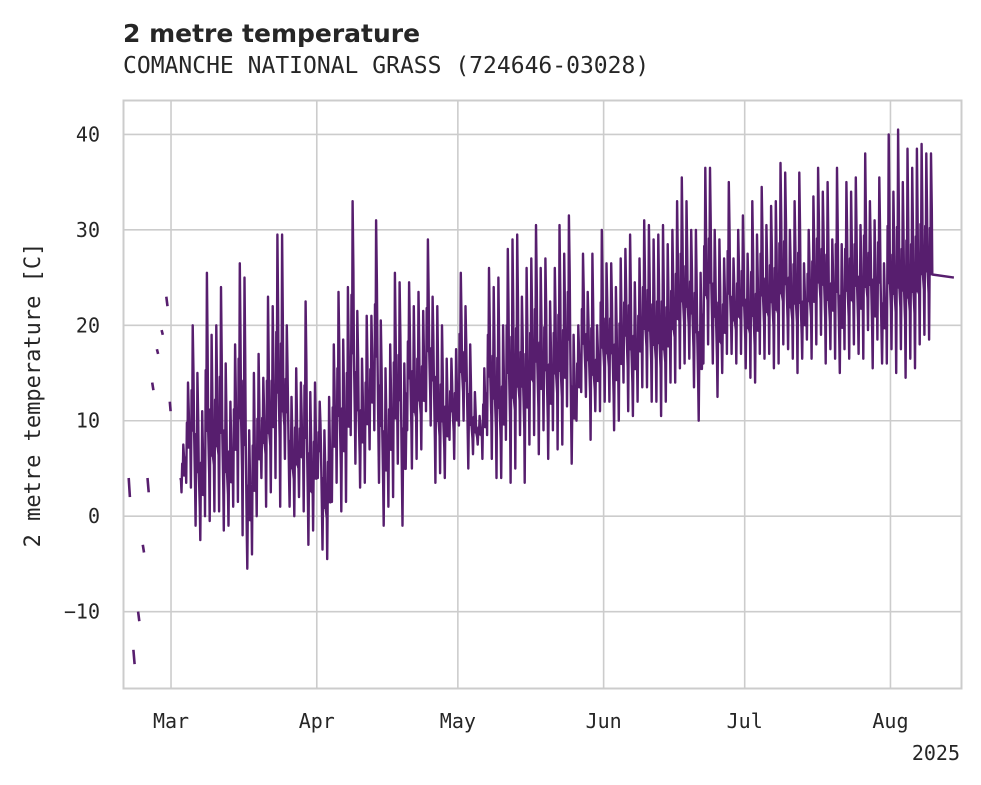 The height and width of the screenshot is (785, 981). Describe the element at coordinates (890, 721) in the screenshot. I see `x-tick-label: Aug` at that location.